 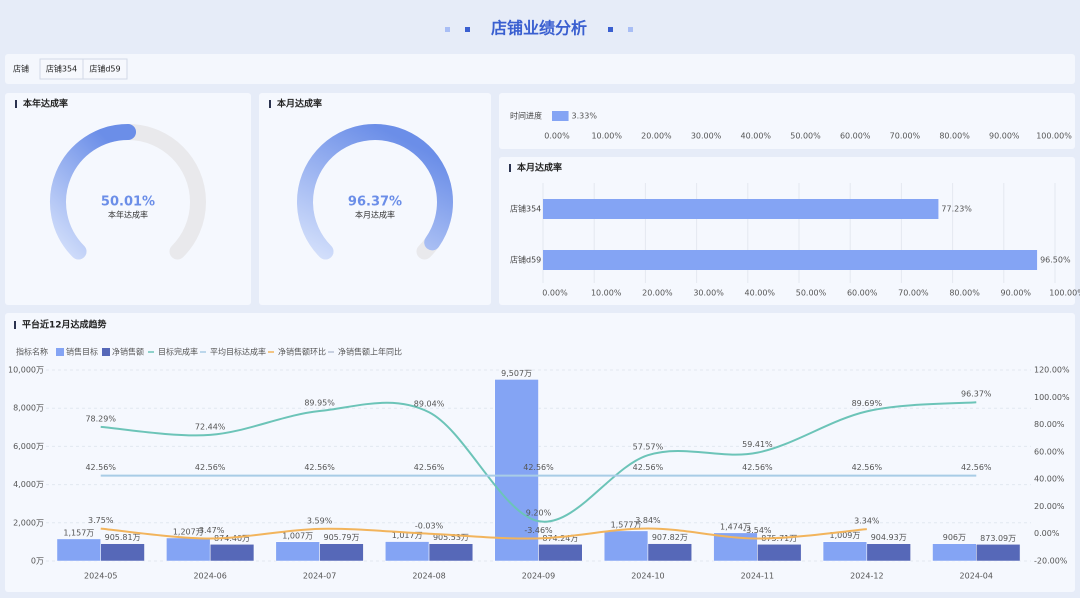 What do you see at coordinates (976, 394) in the screenshot?
I see `line-value-label: 96.37%` at bounding box center [976, 394].